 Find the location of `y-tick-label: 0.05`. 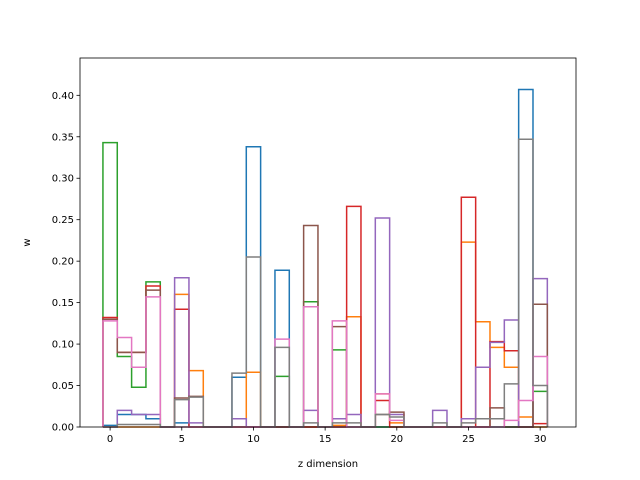

y-tick-label: 0.05 is located at coordinates (63, 386).